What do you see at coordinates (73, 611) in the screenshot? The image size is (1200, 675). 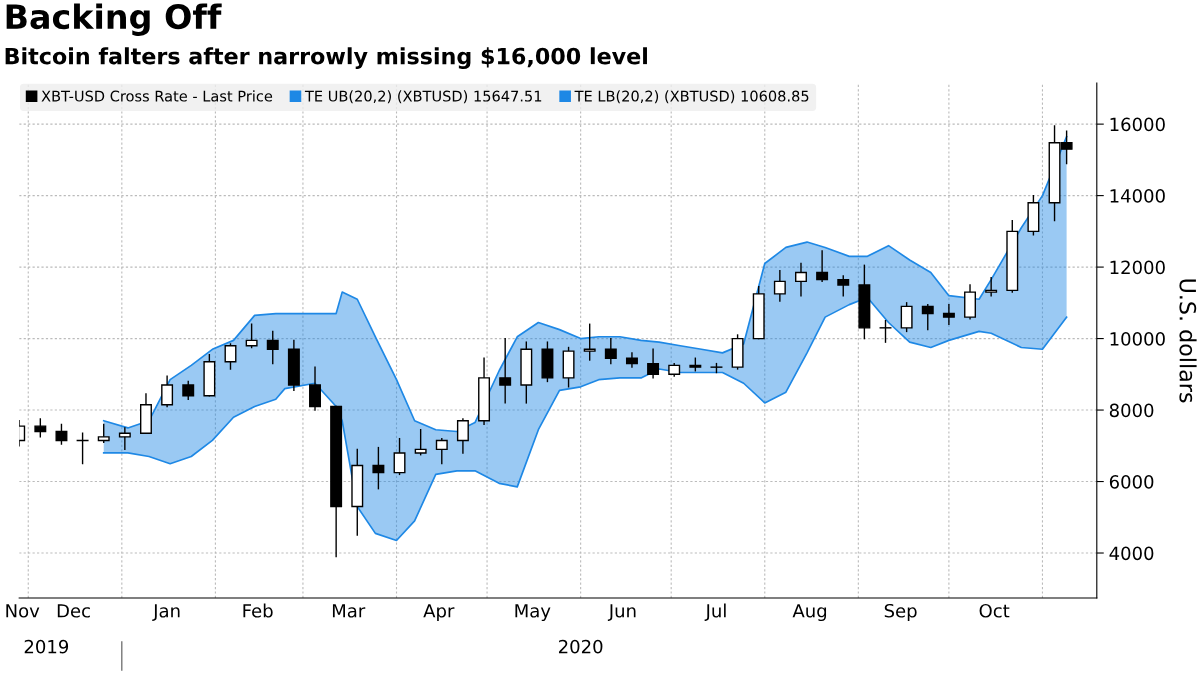 I see `x-tick-label: Dec` at bounding box center [73, 611].